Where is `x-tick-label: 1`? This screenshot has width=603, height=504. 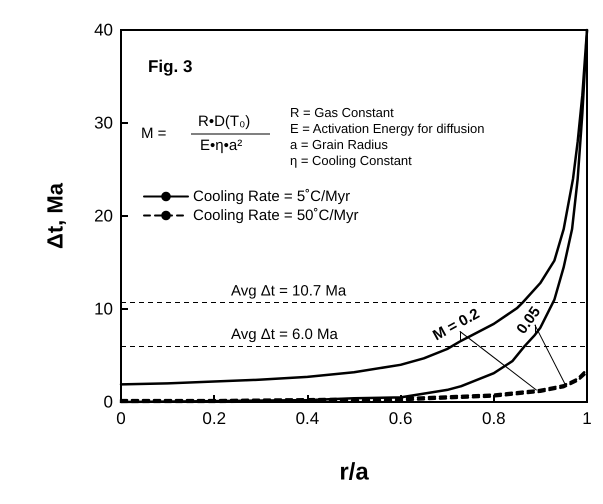 x-tick-label: 1 is located at coordinates (587, 418).